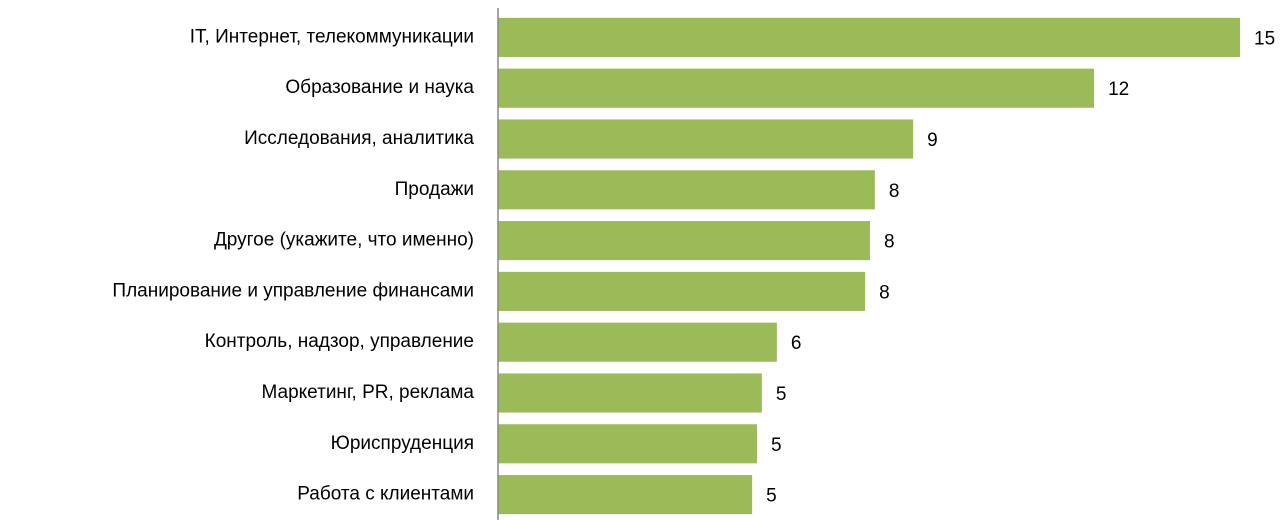 Image resolution: width=1286 pixels, height=520 pixels. What do you see at coordinates (293, 290) in the screenshot?
I see `y-tick-label: Планирование и управление финансами` at bounding box center [293, 290].